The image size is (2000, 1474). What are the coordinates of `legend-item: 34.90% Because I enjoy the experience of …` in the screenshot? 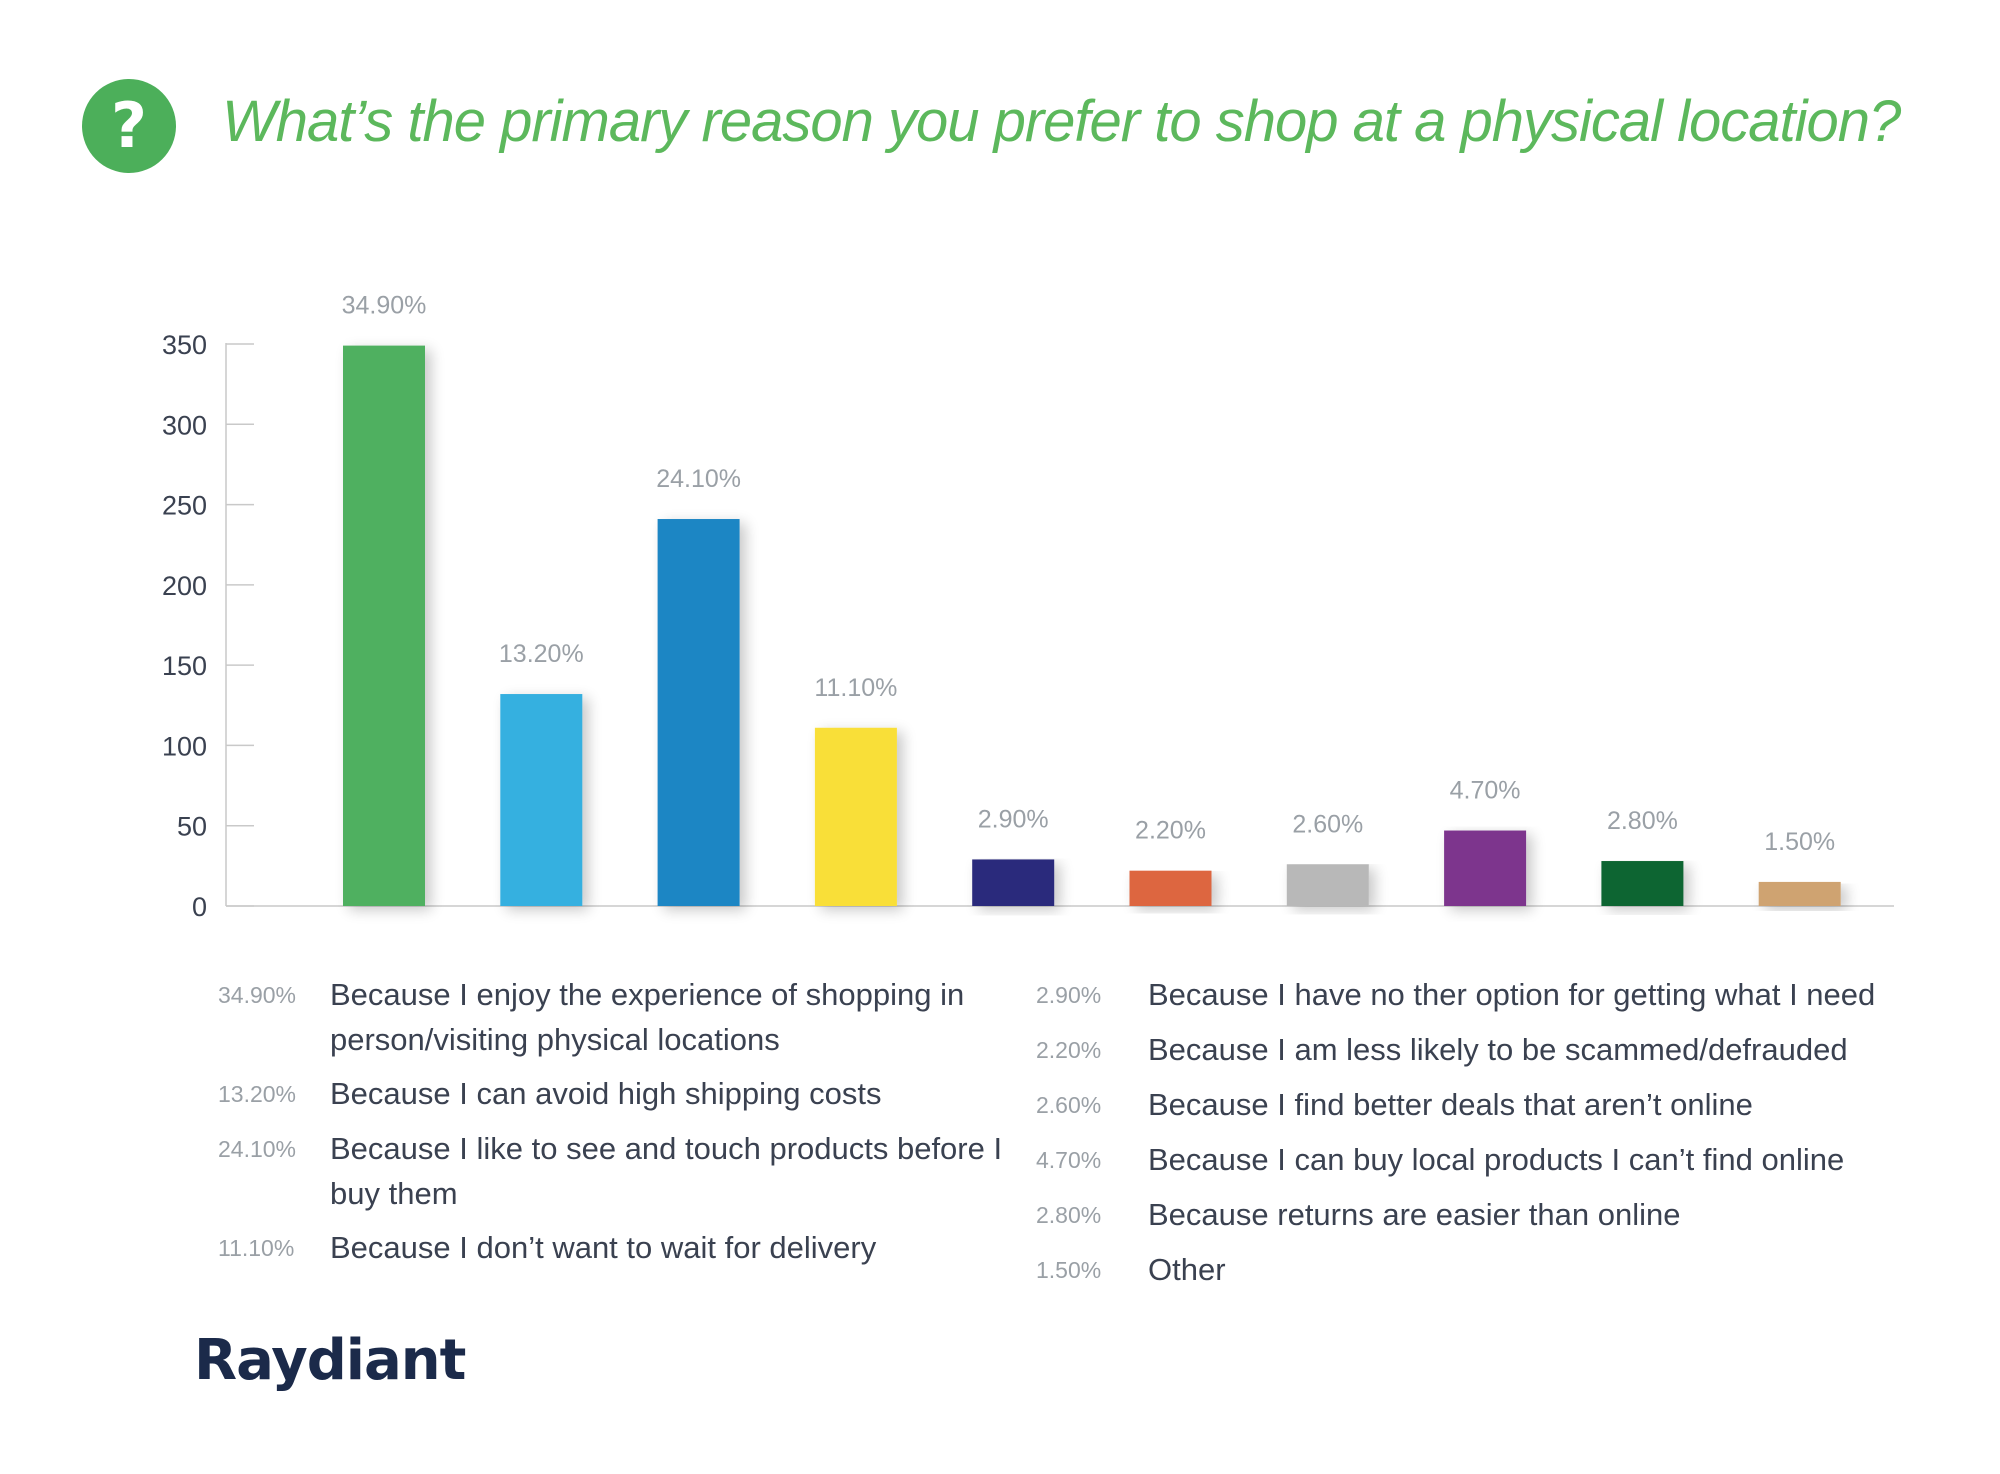 It's located at (618, 1017).